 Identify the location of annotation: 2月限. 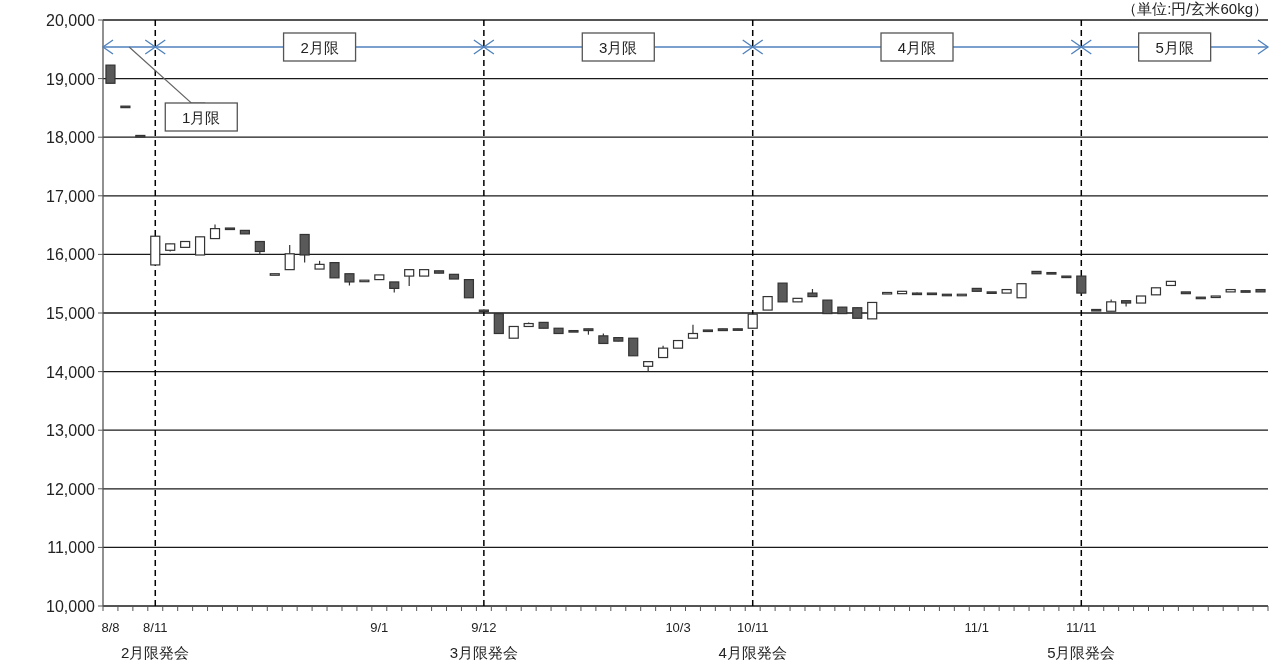
(319, 47).